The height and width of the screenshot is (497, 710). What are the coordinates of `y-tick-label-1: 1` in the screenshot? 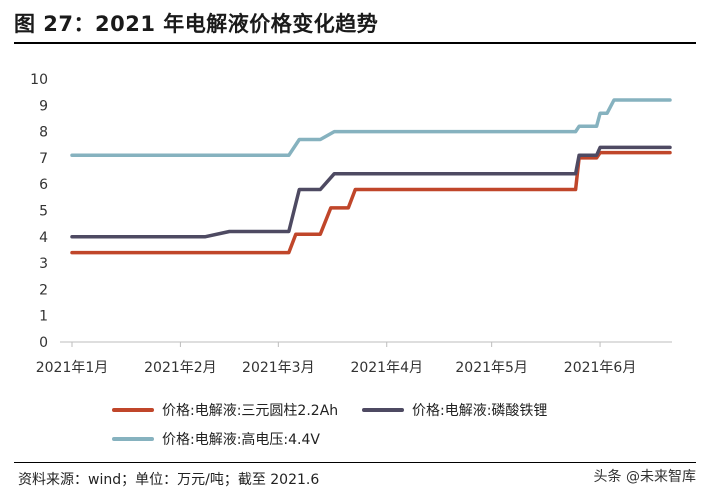 It's located at (43, 317).